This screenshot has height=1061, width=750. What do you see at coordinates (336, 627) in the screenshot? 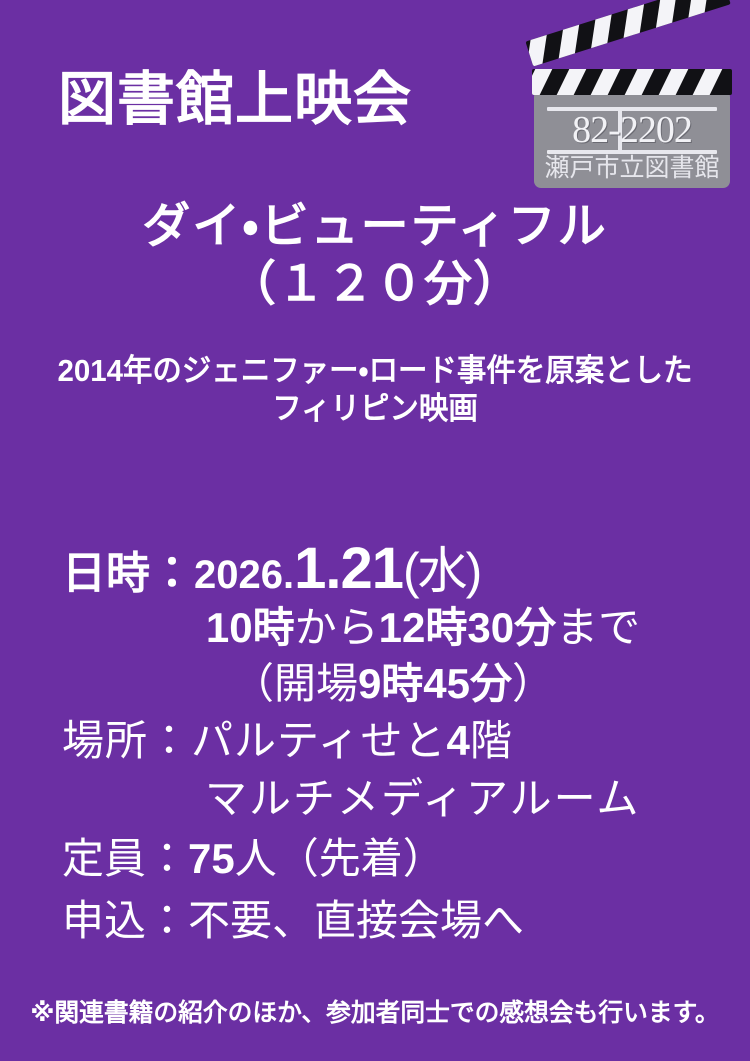
I see `time-from-label: から` at bounding box center [336, 627].